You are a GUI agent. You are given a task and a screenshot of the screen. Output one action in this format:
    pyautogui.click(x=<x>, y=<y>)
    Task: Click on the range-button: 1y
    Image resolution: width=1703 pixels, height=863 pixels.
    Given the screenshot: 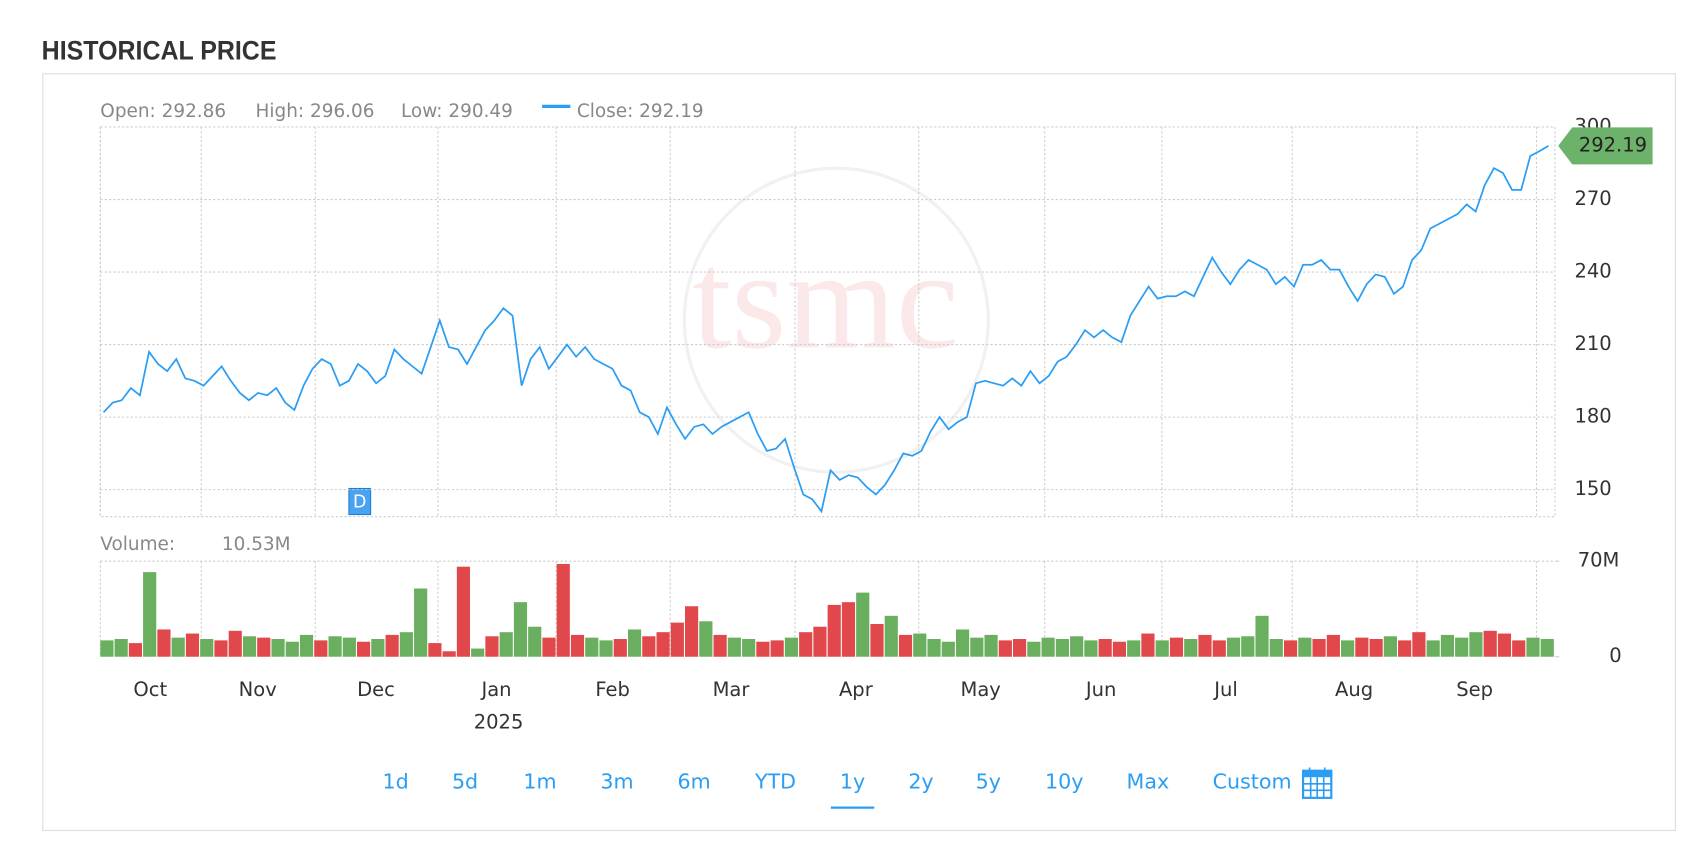 What is the action you would take?
    pyautogui.click(x=852, y=782)
    